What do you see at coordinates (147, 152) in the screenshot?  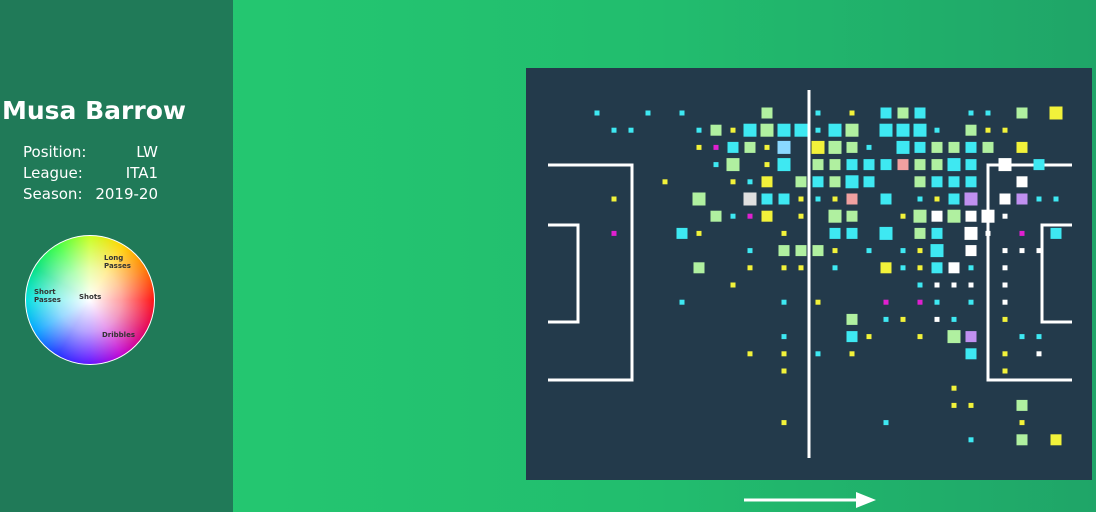 I see `field-value: LW` at bounding box center [147, 152].